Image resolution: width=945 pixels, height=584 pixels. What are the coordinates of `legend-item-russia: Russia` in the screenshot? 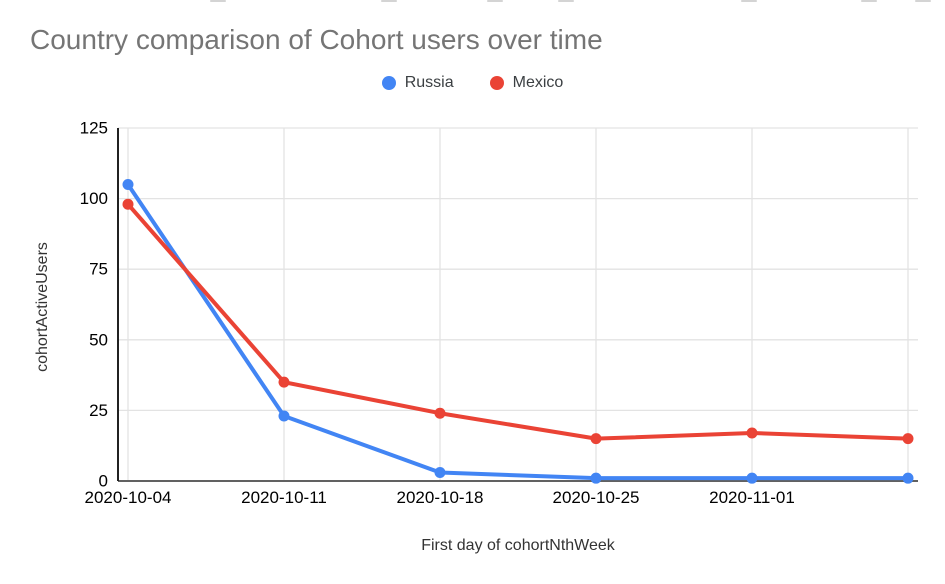 It's located at (417, 83).